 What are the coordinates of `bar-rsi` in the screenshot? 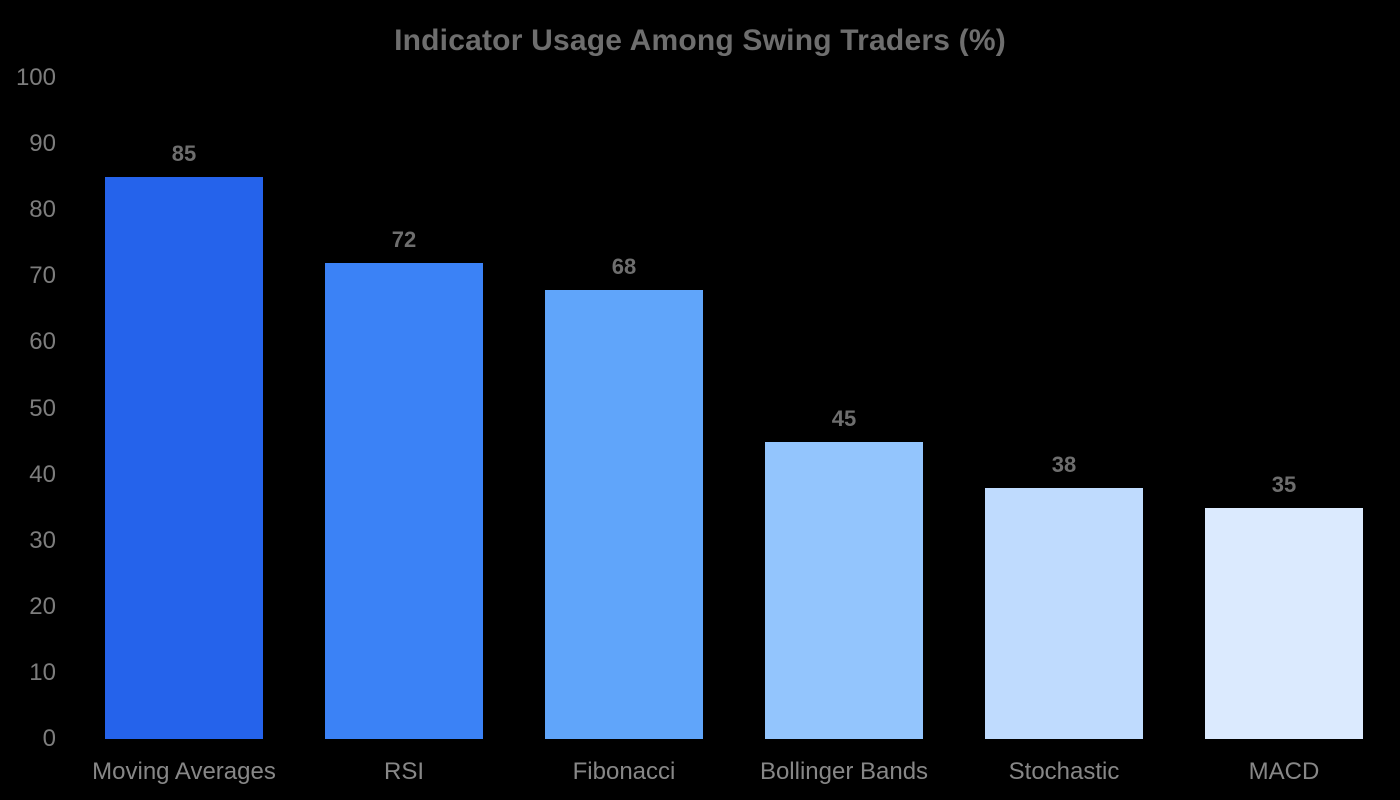 It's located at (404, 501).